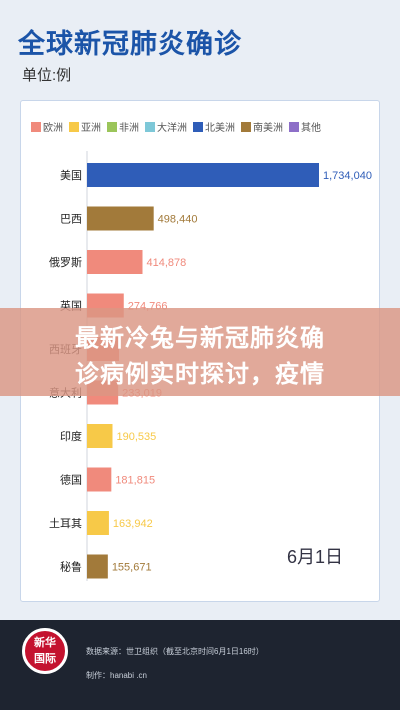  What do you see at coordinates (175, 651) in the screenshot?
I see `data-source: 数据来源：世卫组织（截至北京时间6月1日16时）` at bounding box center [175, 651].